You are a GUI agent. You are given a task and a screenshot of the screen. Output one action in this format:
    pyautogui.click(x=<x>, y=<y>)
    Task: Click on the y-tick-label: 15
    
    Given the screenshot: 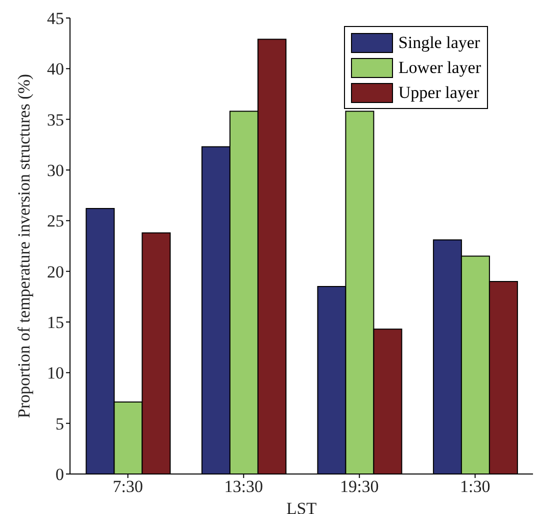 What is the action you would take?
    pyautogui.click(x=55, y=322)
    